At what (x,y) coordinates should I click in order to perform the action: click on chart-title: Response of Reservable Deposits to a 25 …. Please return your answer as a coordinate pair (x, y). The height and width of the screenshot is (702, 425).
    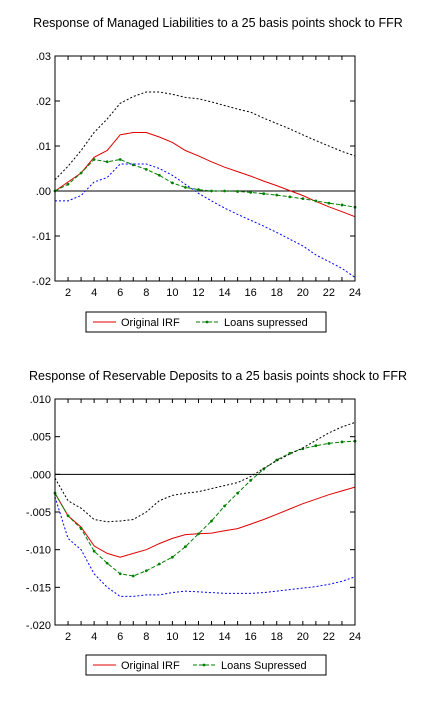
    Looking at the image, I should click on (218, 376).